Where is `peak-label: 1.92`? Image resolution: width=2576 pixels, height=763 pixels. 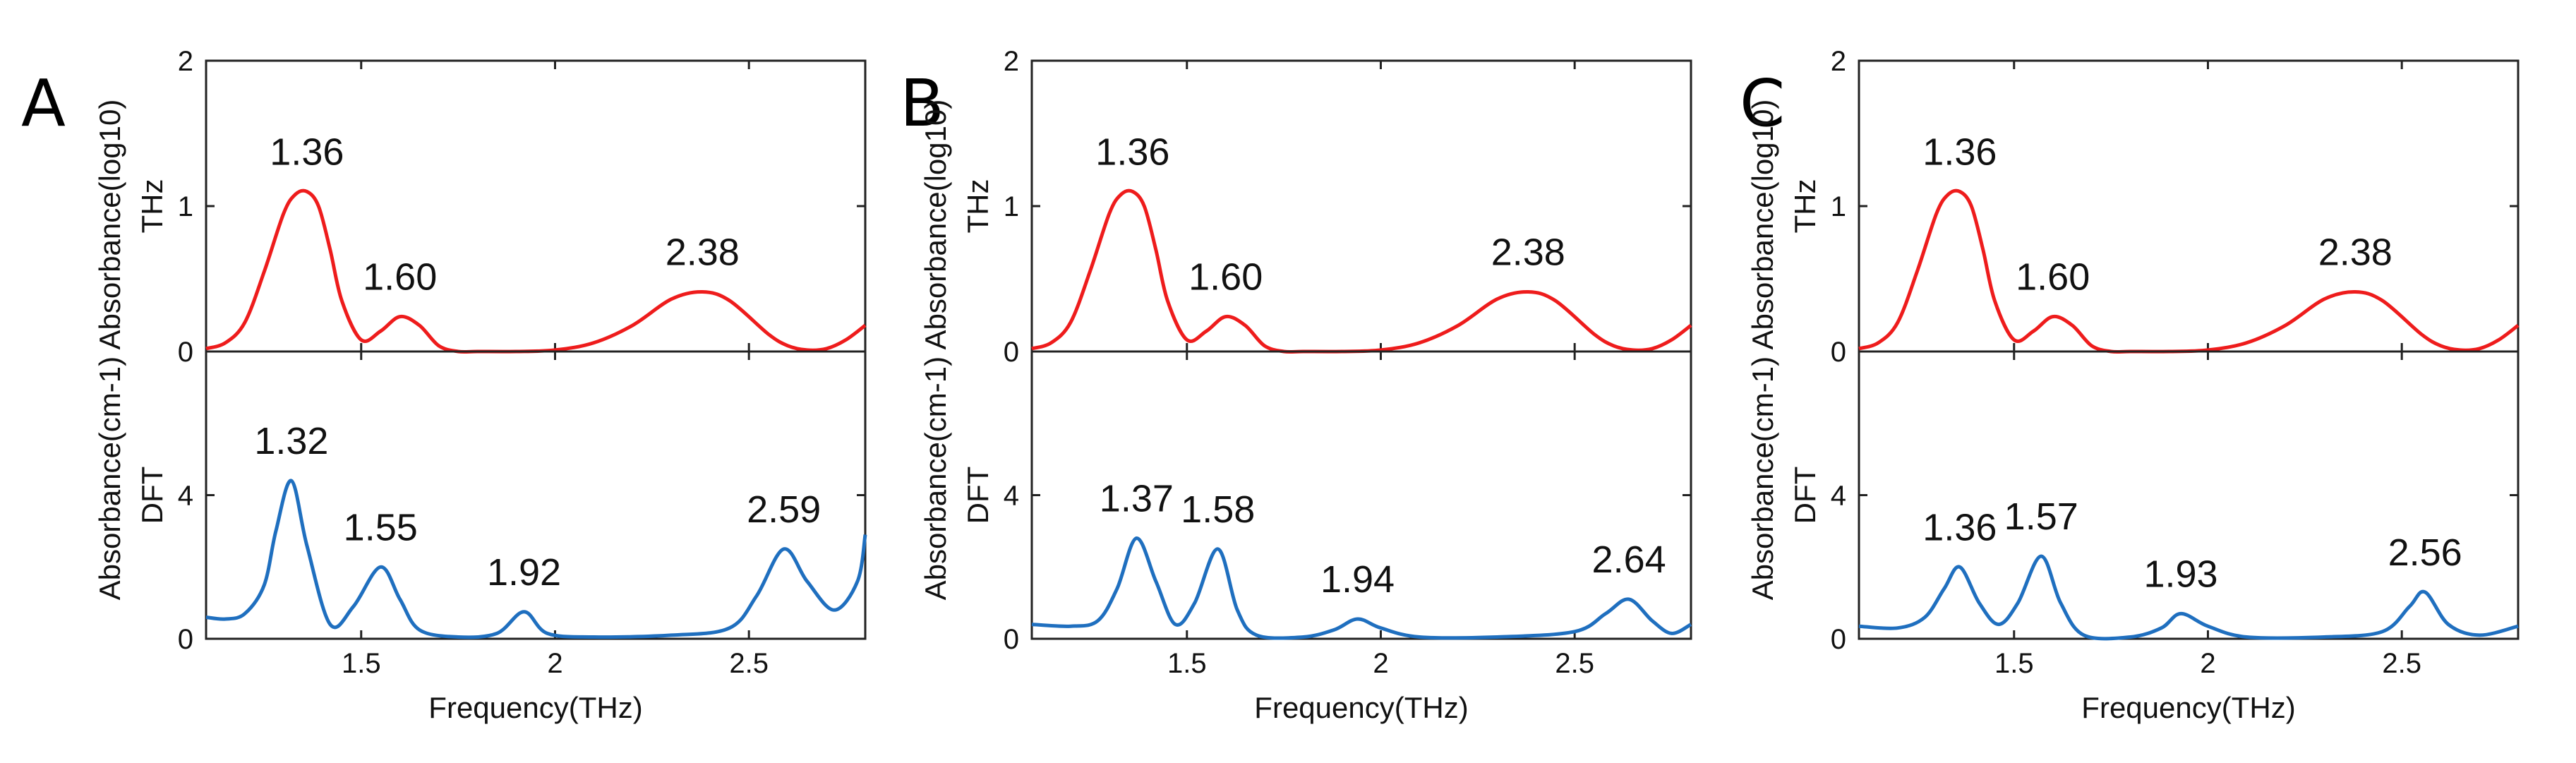 peak-label: 1.92 is located at coordinates (524, 572).